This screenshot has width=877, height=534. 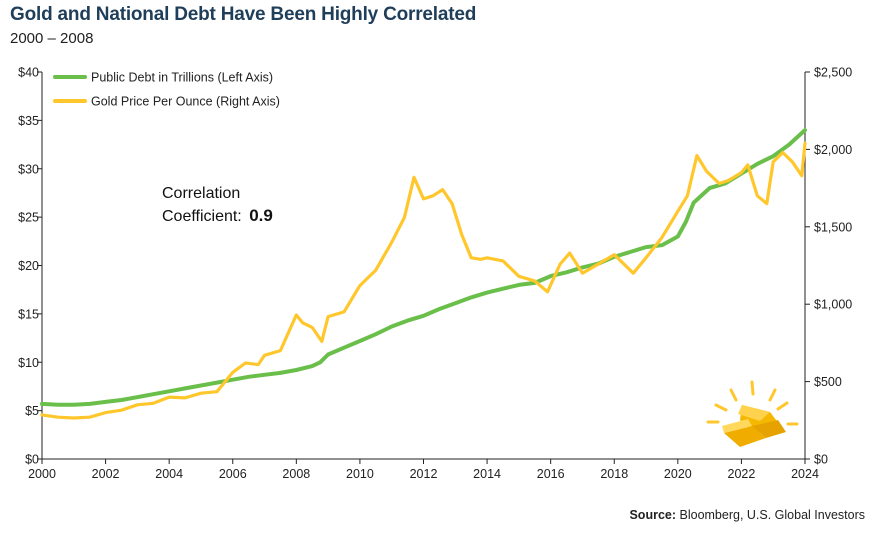 I want to click on gold-bars-icon, so click(x=752, y=413).